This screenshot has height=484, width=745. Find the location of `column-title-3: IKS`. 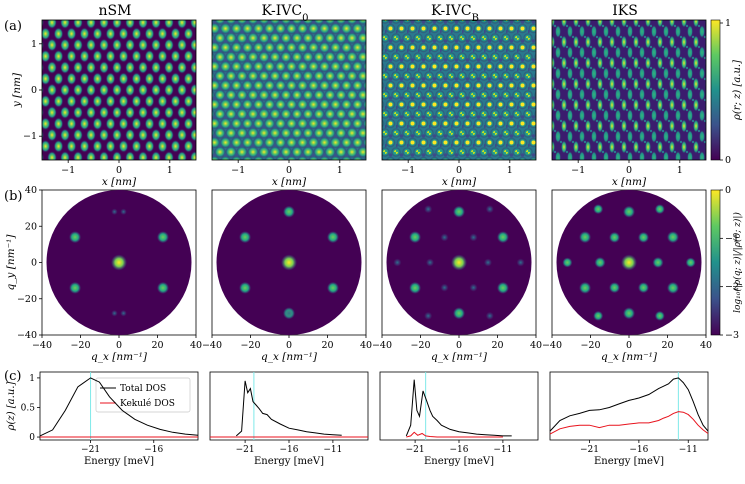

column-title-3: IKS is located at coordinates (625, 11).